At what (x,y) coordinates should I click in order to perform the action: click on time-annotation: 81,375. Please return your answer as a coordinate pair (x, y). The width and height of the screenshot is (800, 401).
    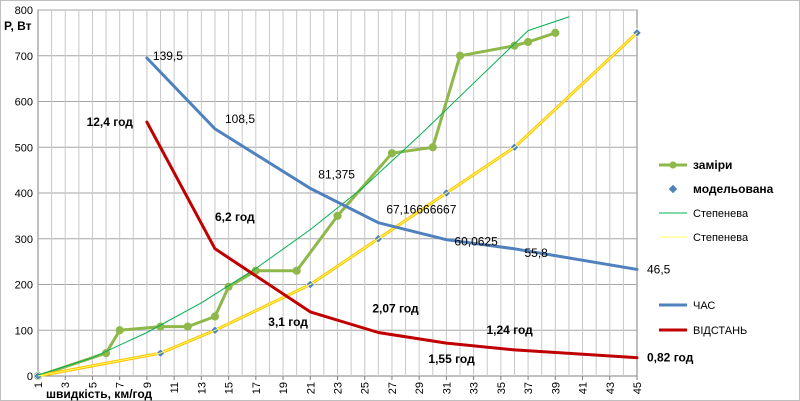
    Looking at the image, I should click on (336, 174).